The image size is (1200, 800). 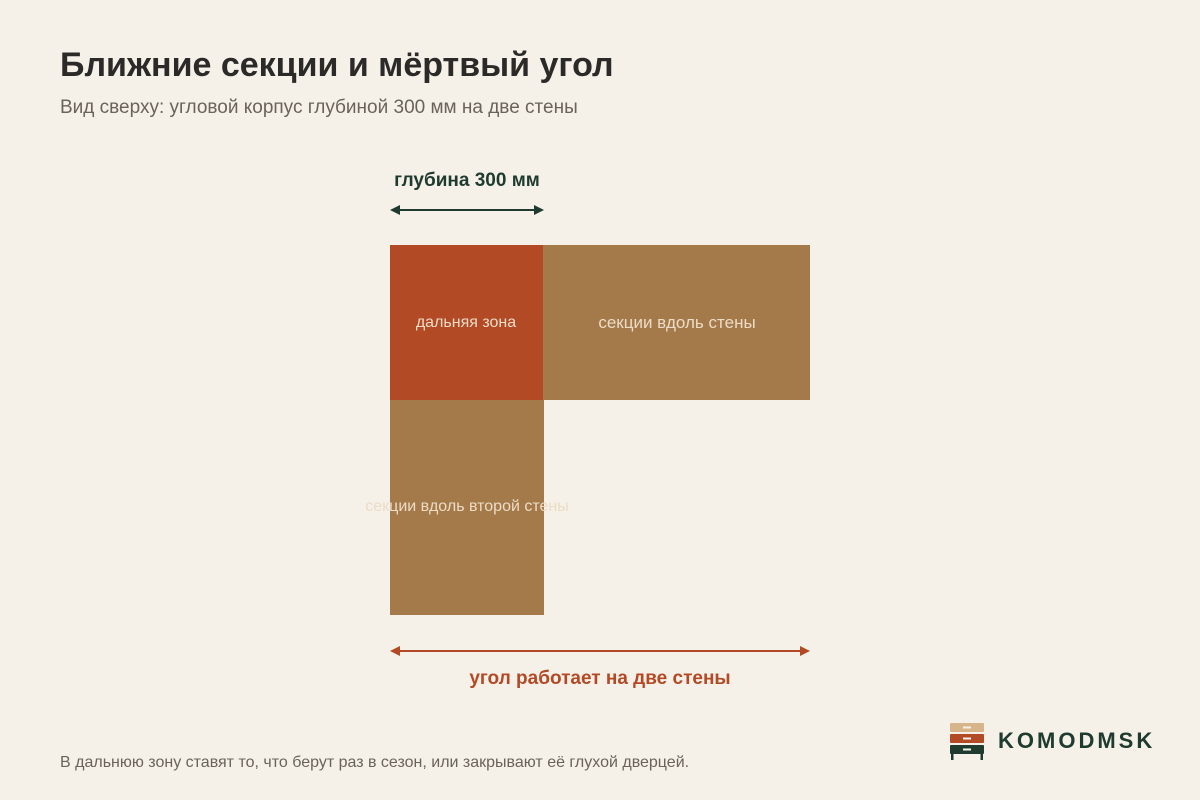 I want to click on brand-name: KOMODMSK, so click(x=1077, y=740).